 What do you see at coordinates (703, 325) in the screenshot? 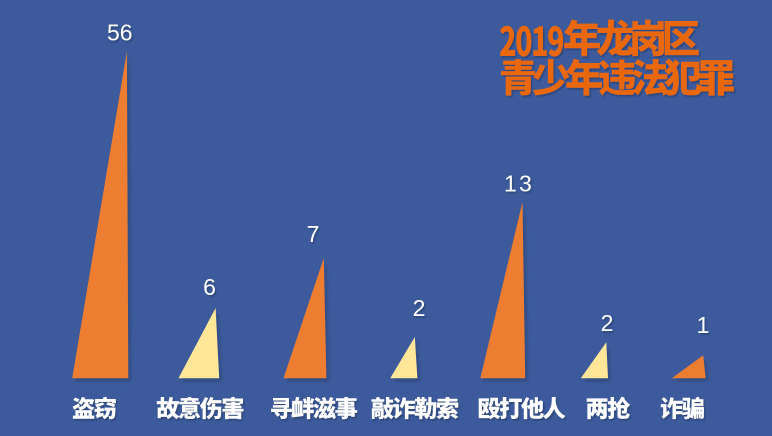
I see `svg-text: 1` at bounding box center [703, 325].